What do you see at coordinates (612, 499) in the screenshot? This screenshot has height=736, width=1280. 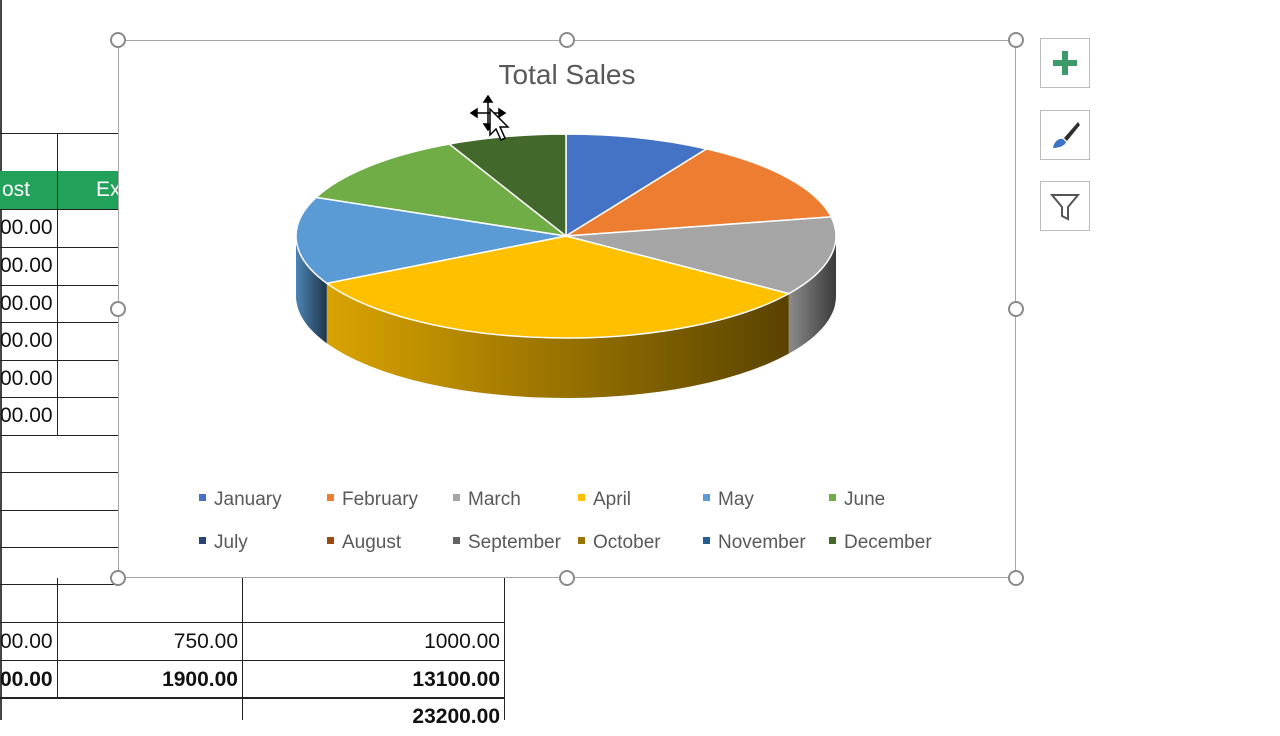 I see `legend-label: April` at bounding box center [612, 499].